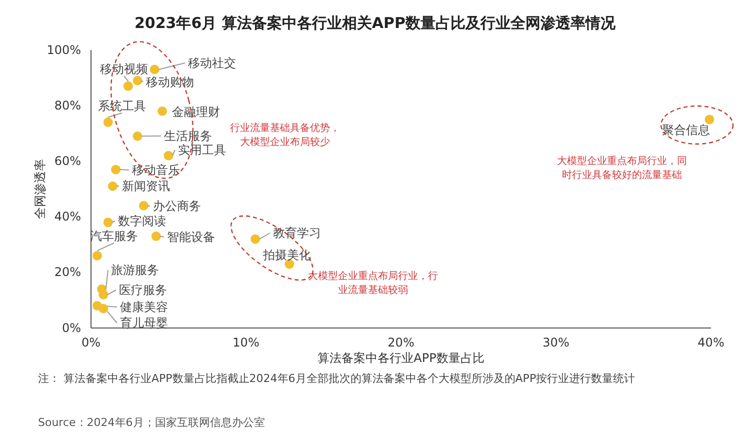 This screenshot has width=750, height=444. I want to click on y-tick-label: 100%, so click(63, 49).